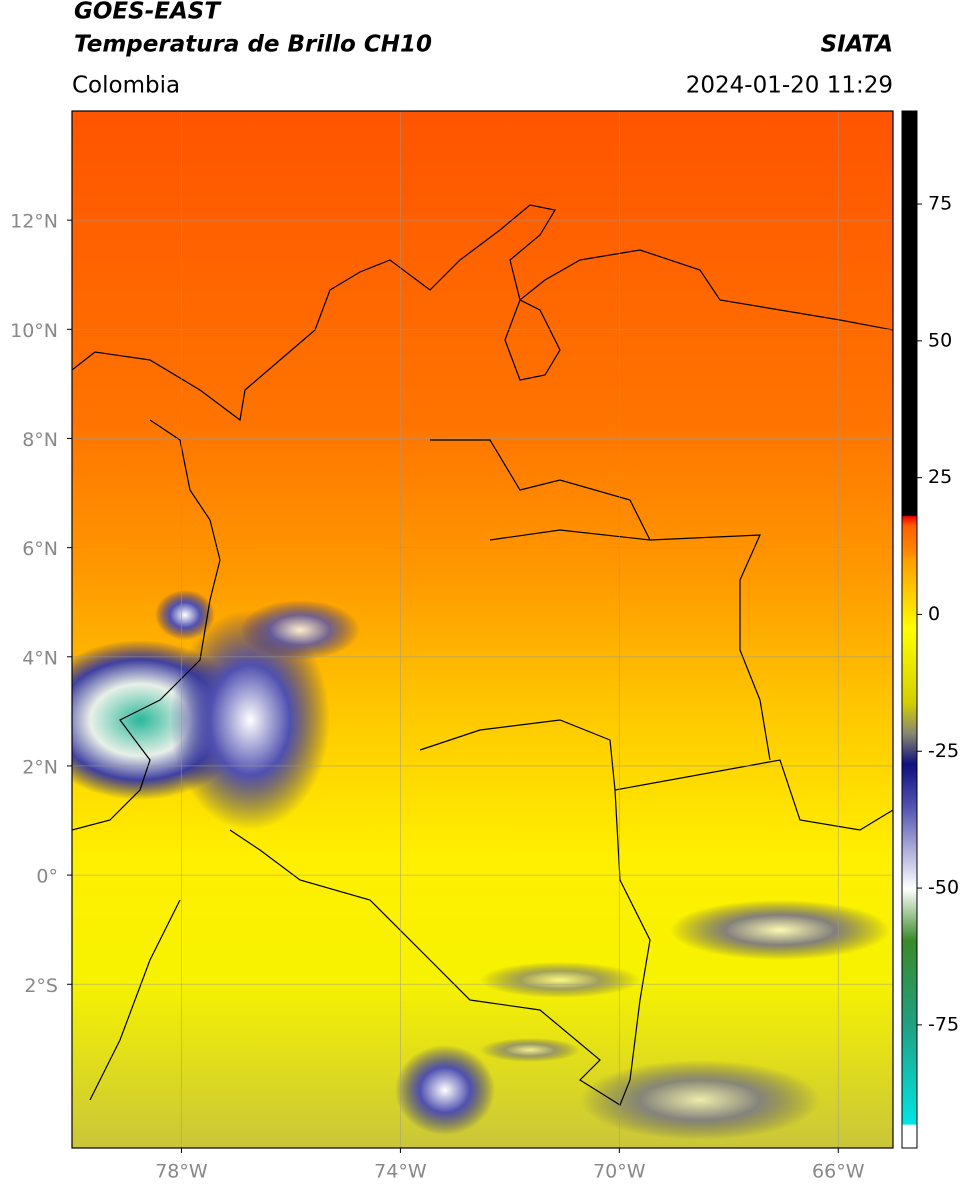 This screenshot has width=966, height=1190. What do you see at coordinates (126, 86) in the screenshot?
I see `region: Colombia` at bounding box center [126, 86].